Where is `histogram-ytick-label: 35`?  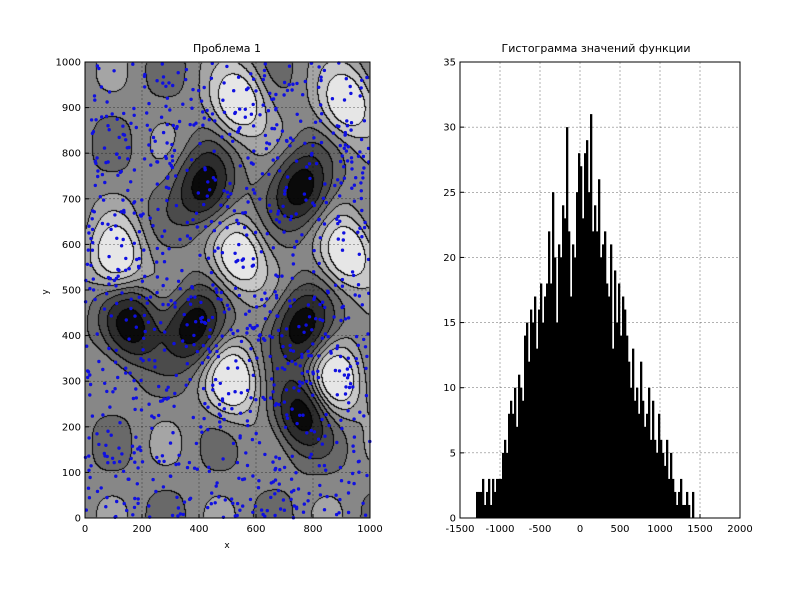
histogram-ytick-label: 35 is located at coordinates (449, 63).